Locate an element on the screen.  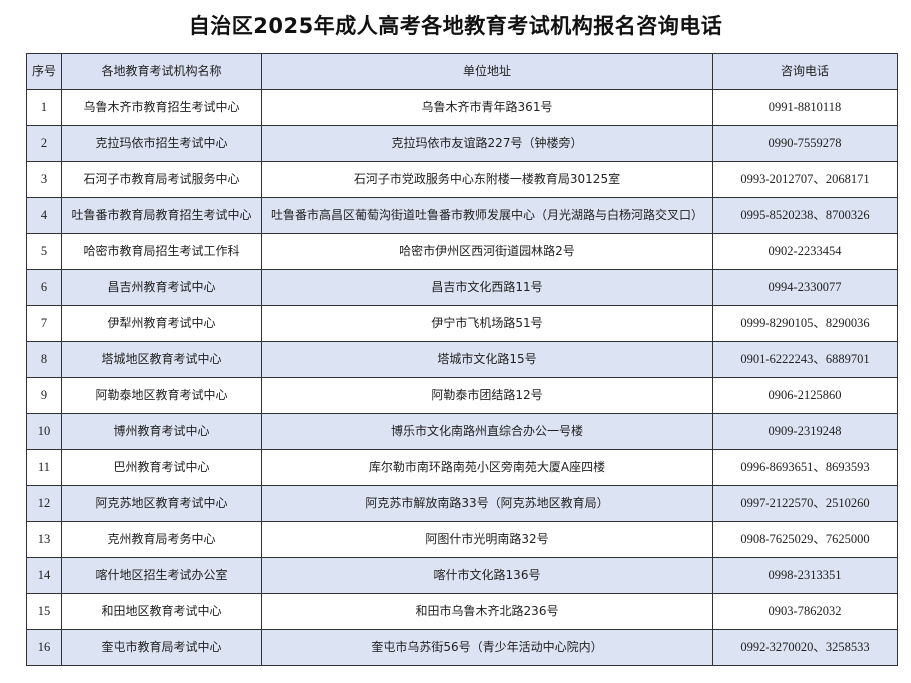
table-row: 15 和田地区教育考试中心 和田市乌鲁木齐北路236号 0903-7862032 is located at coordinates (462, 611).